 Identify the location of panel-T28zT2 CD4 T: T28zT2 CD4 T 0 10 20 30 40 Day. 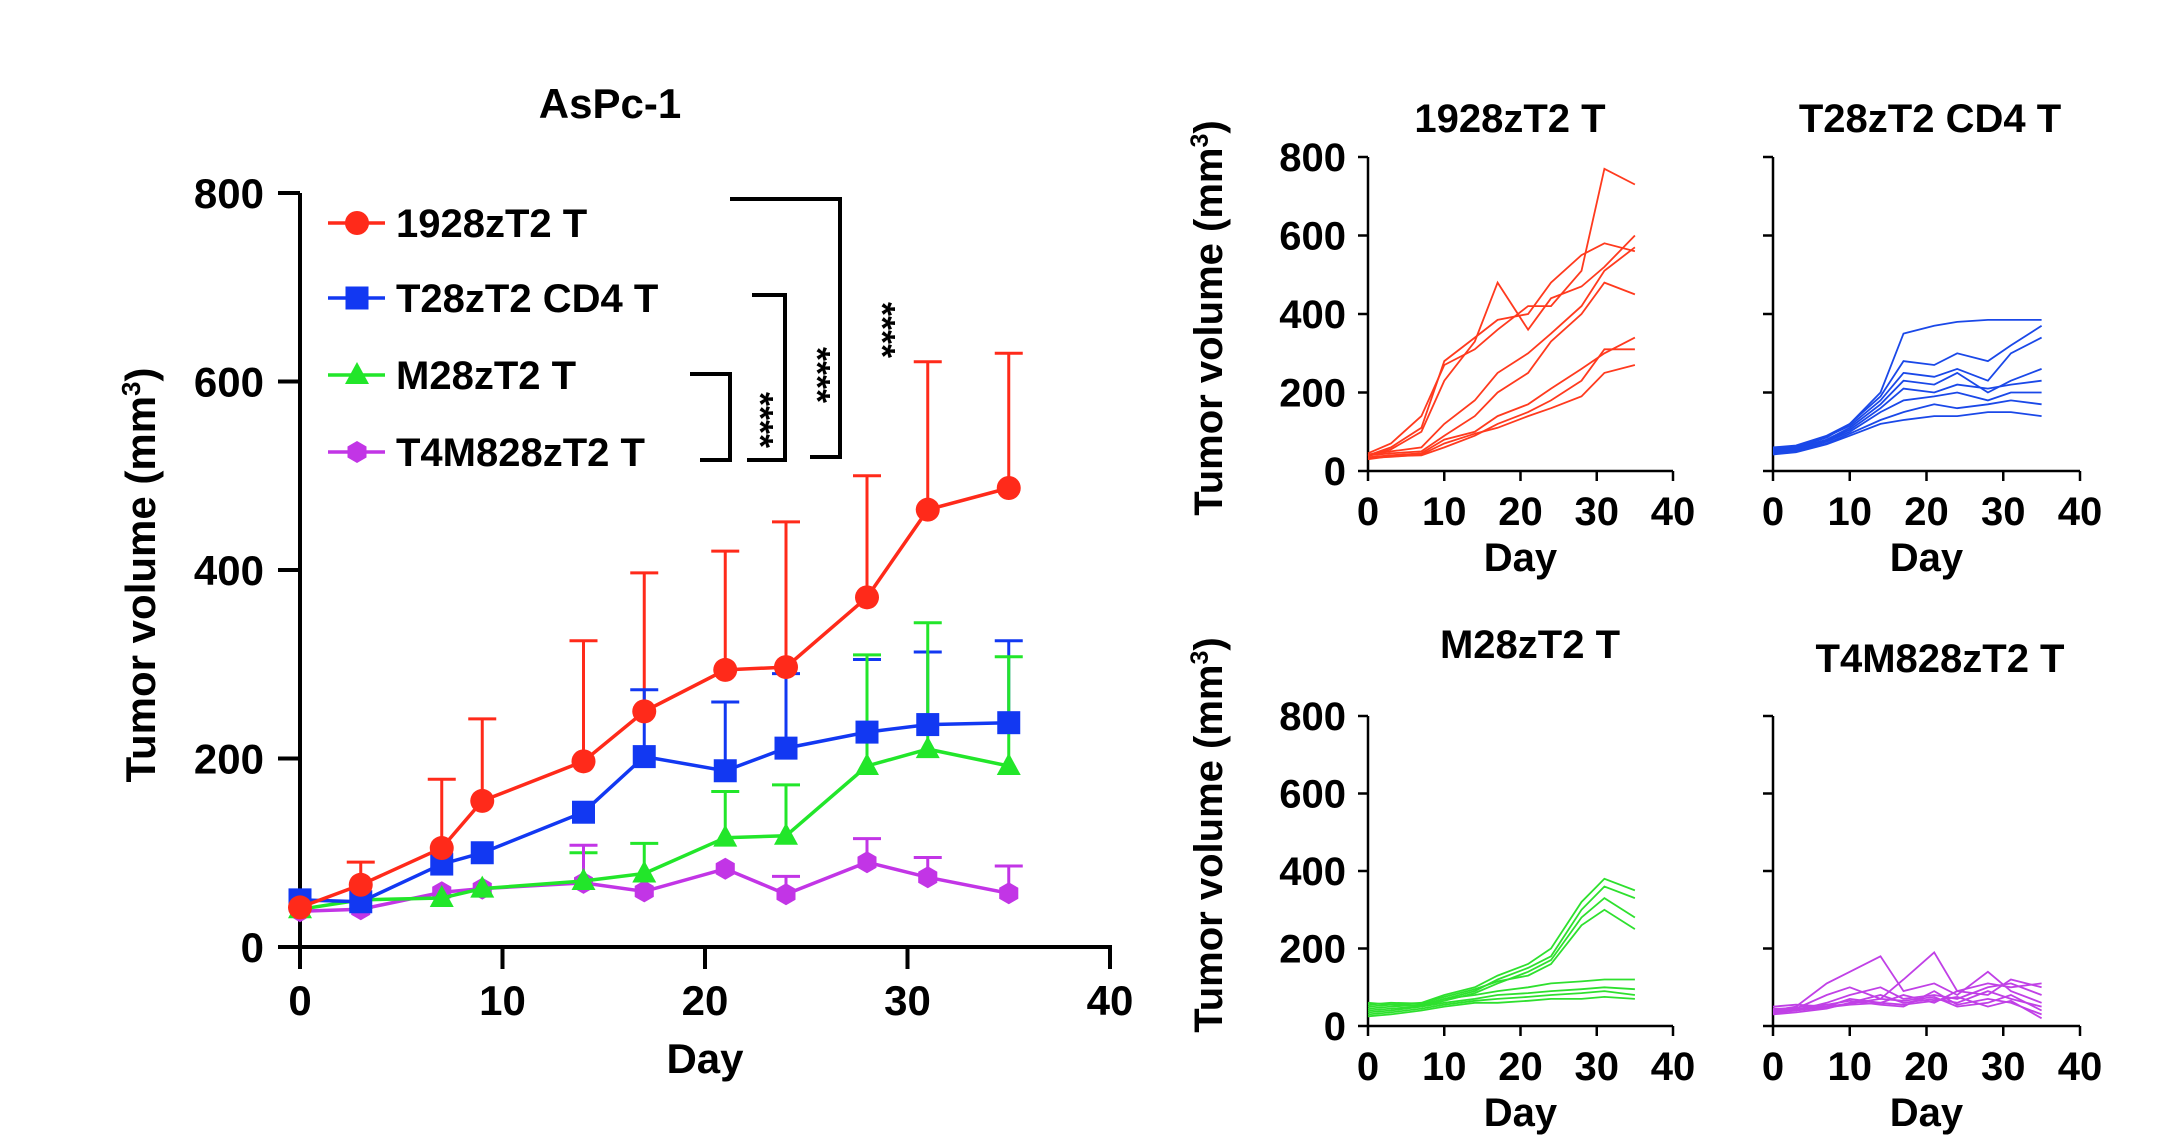
(1932, 338).